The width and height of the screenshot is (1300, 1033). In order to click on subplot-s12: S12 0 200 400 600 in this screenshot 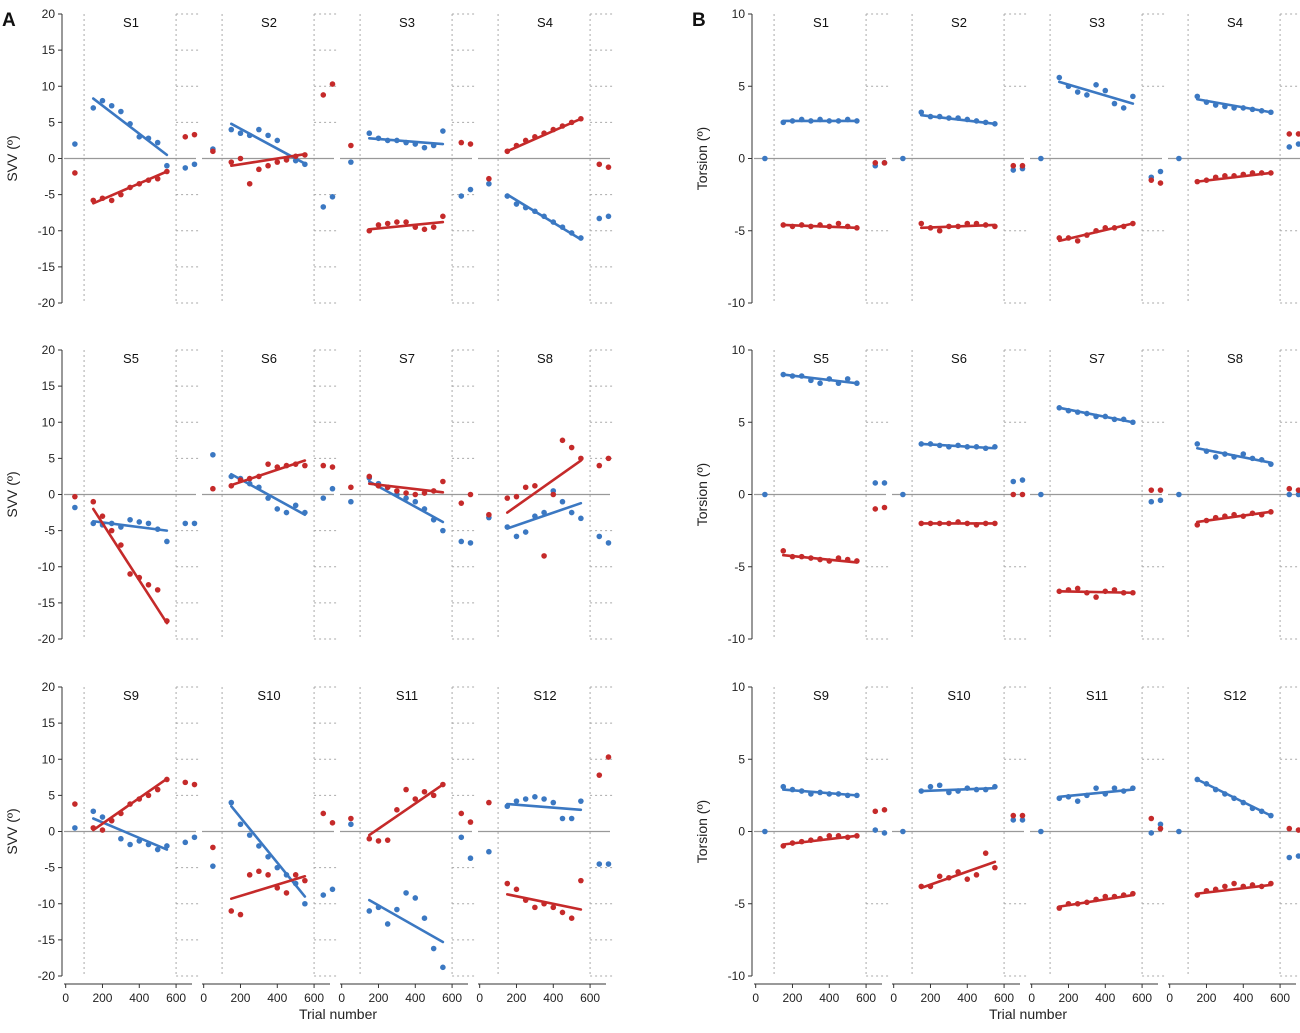, I will do `click(545, 845)`.